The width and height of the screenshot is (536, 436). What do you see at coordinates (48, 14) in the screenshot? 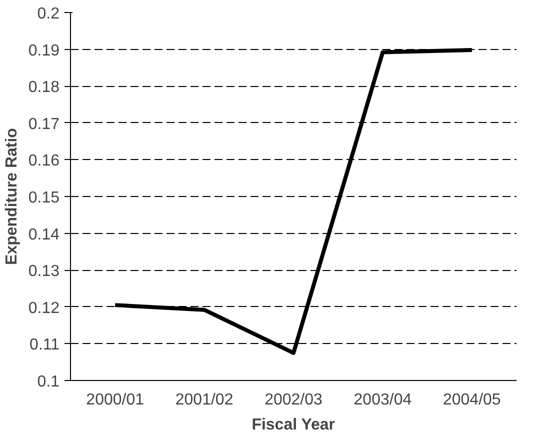
I see `y-tick-label: 0.2` at bounding box center [48, 14].